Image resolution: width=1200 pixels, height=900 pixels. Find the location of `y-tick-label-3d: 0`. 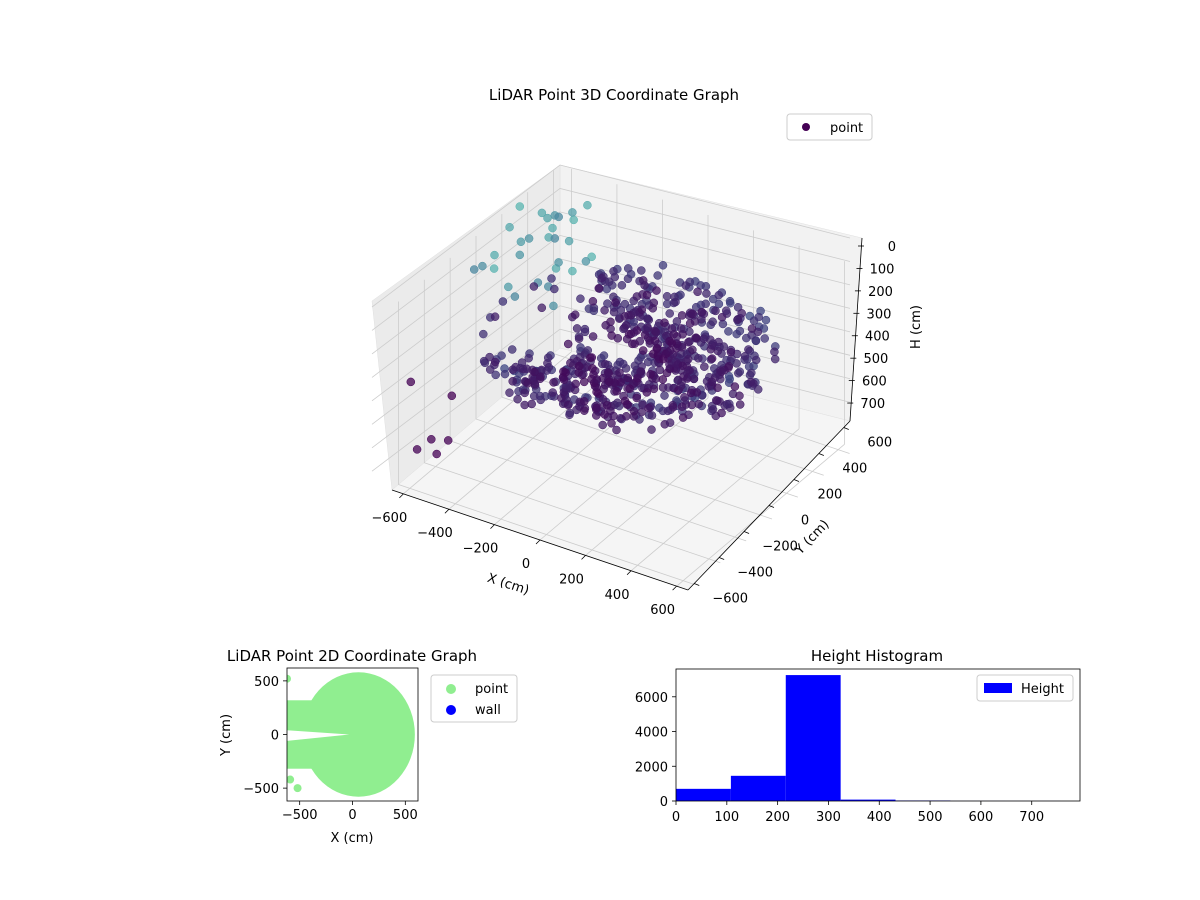

y-tick-label-3d: 0 is located at coordinates (805, 521).